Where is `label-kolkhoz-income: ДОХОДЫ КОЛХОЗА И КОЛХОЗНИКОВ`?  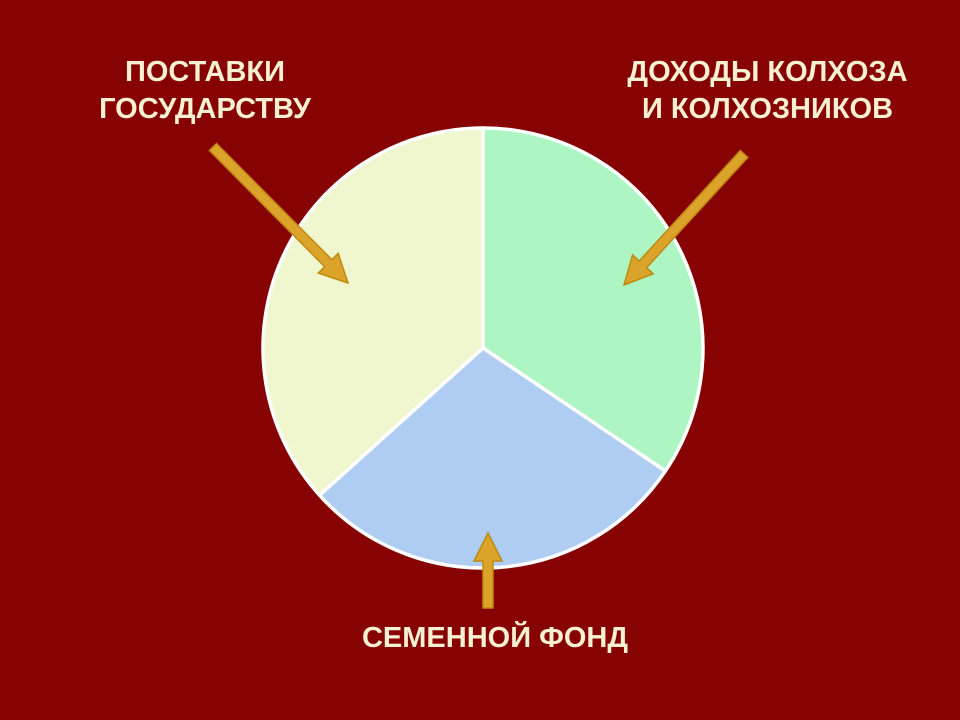
label-kolkhoz-income: ДОХОДЫ КОЛХОЗА И КОЛХОЗНИКОВ is located at coordinates (767, 90).